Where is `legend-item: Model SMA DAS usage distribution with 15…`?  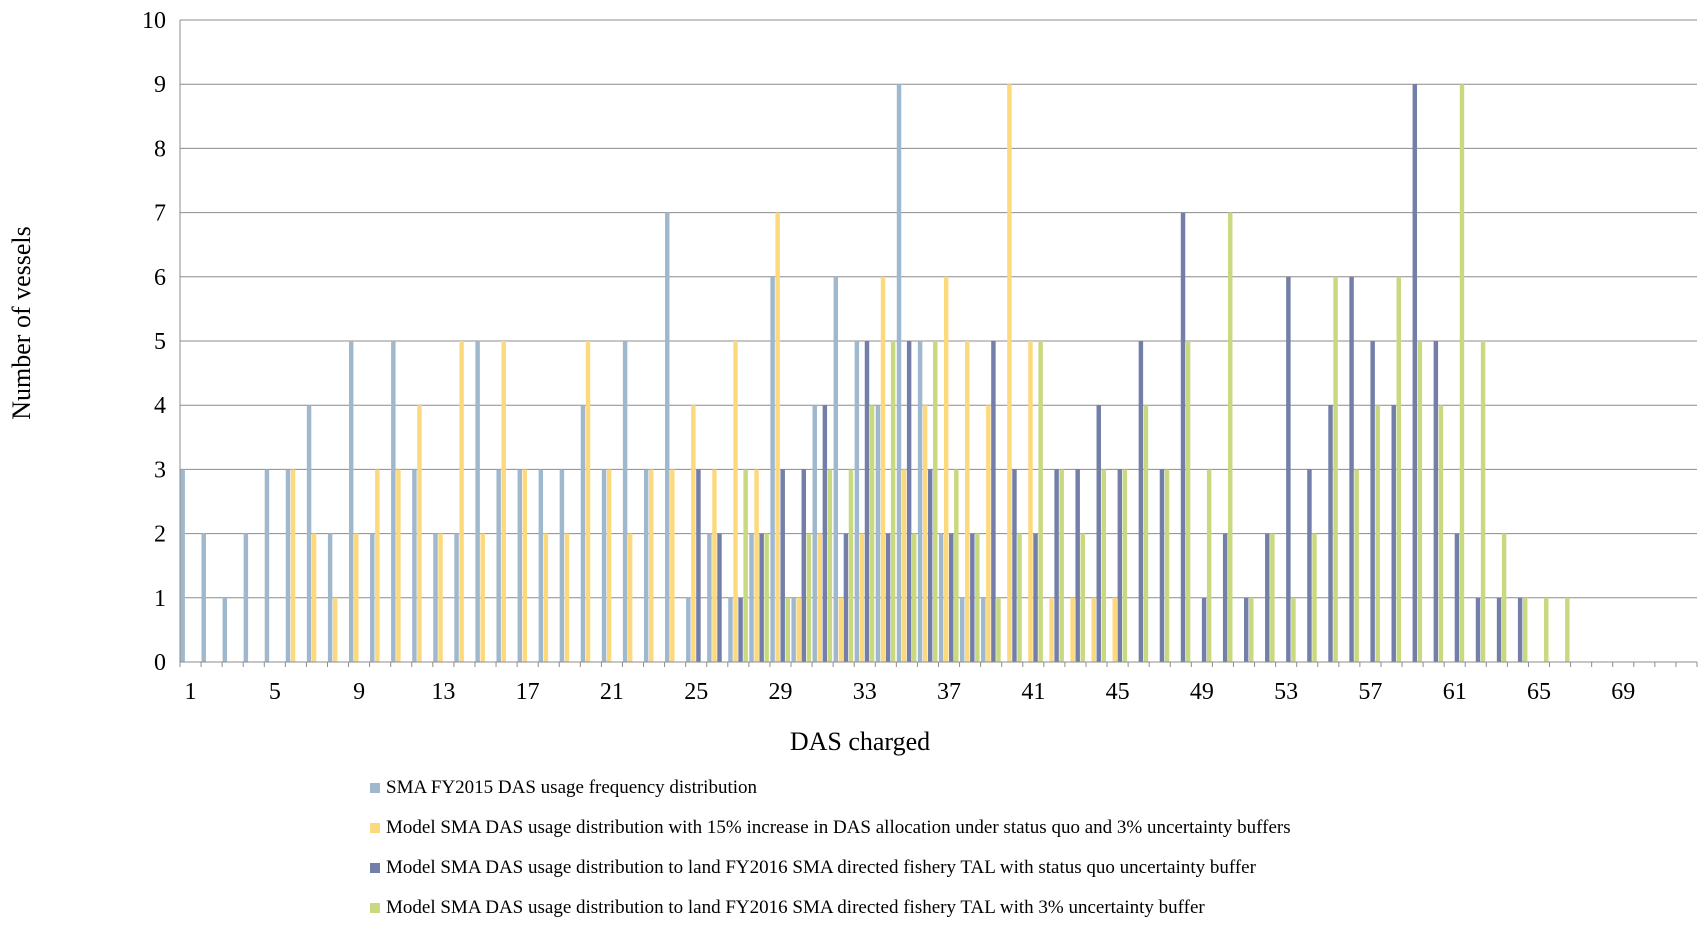
legend-item: Model SMA DAS usage distribution with 15… is located at coordinates (830, 828).